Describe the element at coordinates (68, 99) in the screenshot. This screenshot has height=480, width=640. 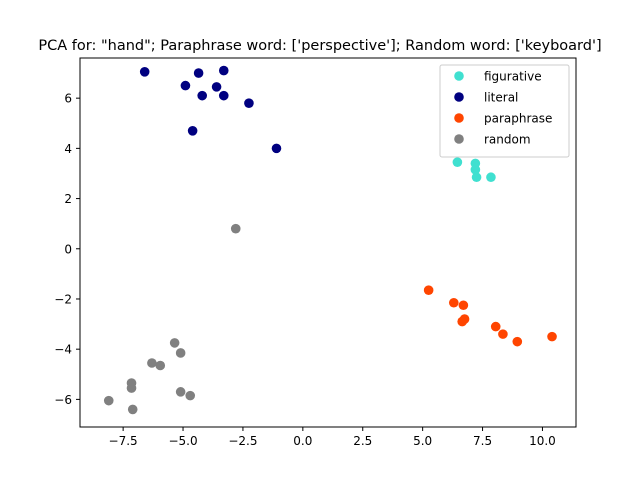
I see `y-tick-label: 6` at that location.